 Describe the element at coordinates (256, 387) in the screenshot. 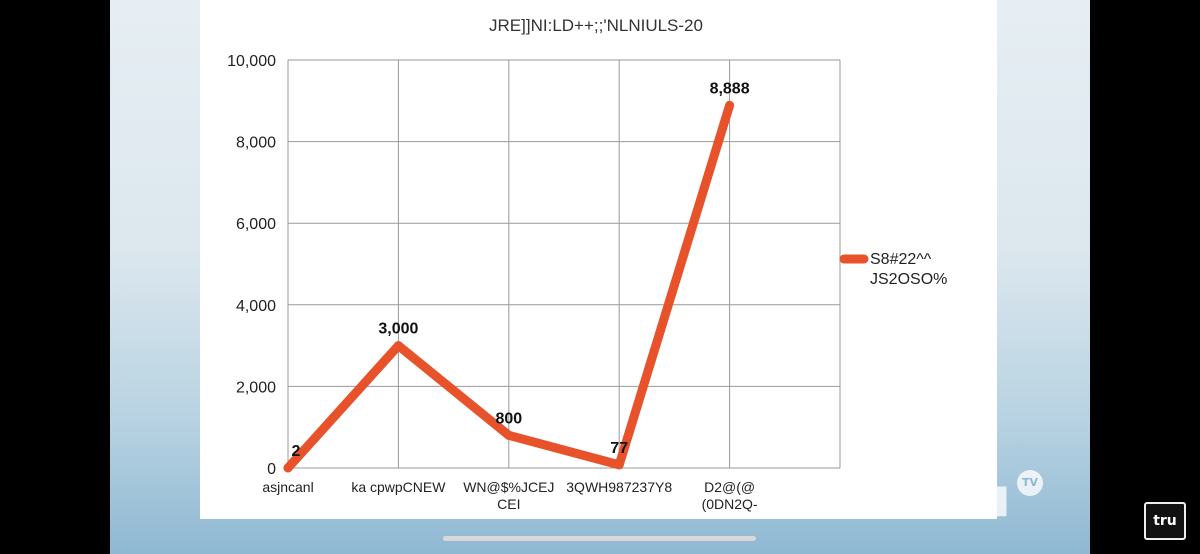

I see `y-tick-label: 2,000` at that location.